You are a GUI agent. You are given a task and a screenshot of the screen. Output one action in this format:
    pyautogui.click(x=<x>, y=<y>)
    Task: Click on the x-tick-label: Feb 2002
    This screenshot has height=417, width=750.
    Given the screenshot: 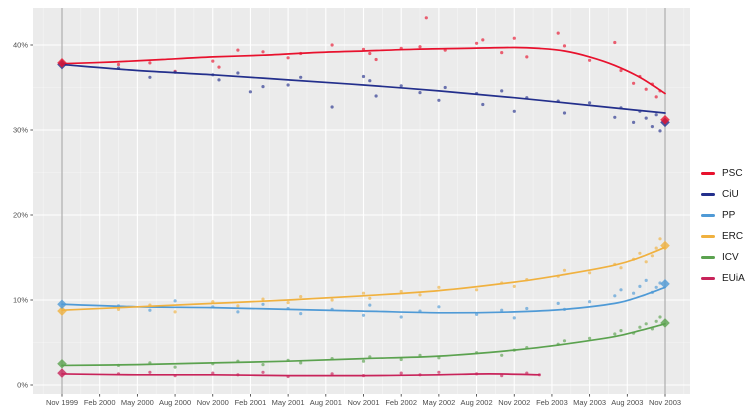 What is the action you would take?
    pyautogui.click(x=401, y=402)
    